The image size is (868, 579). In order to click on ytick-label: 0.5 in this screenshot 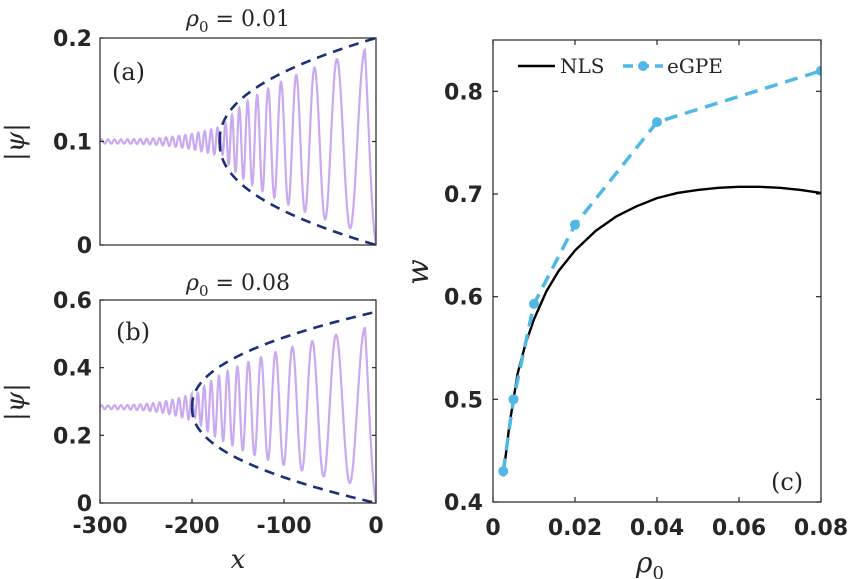, I will do `click(463, 400)`.